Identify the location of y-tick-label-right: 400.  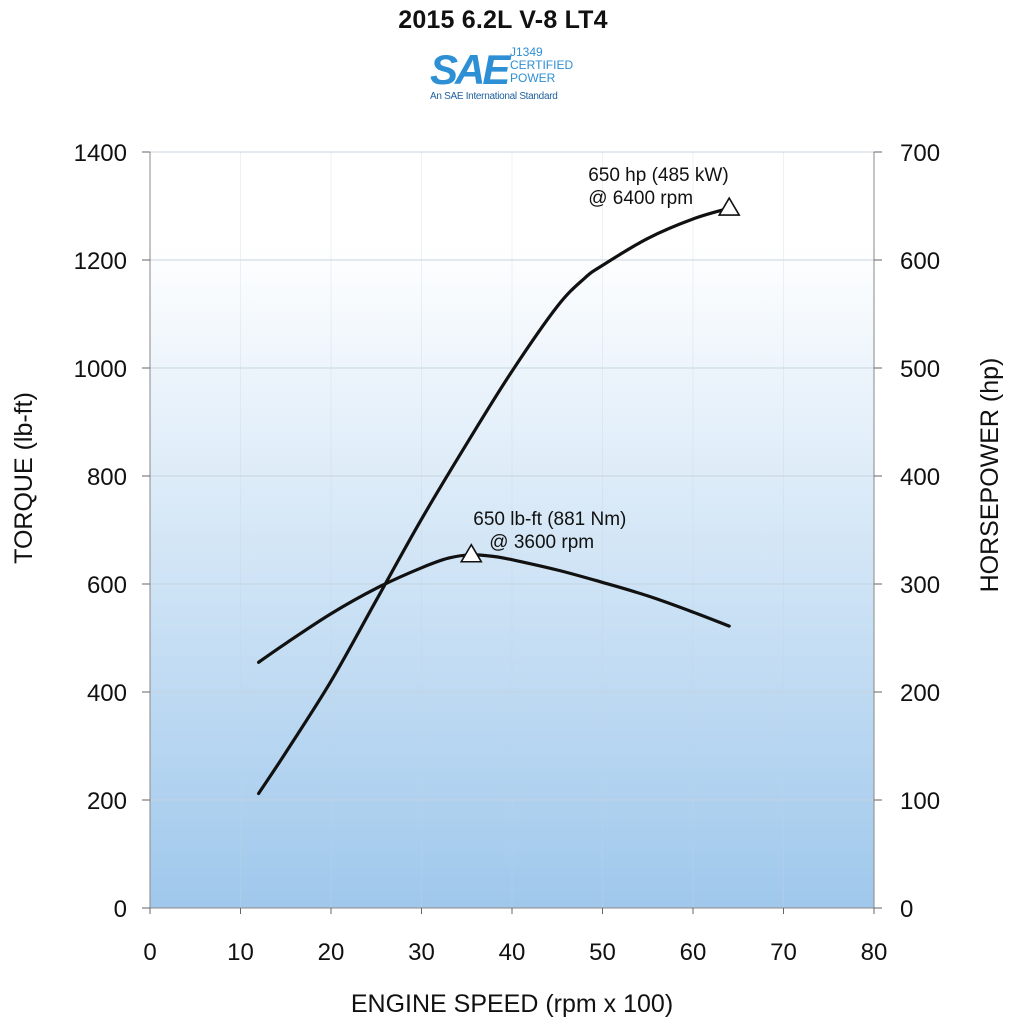
(920, 477).